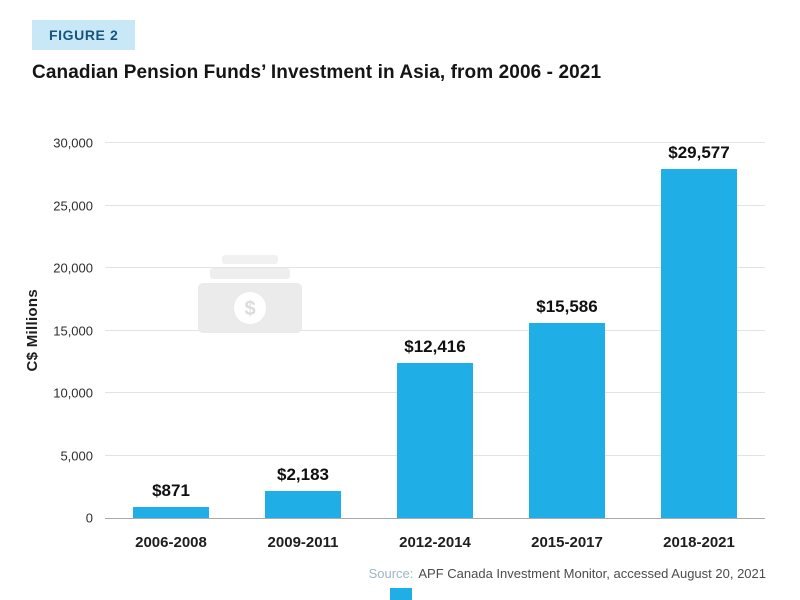  I want to click on figure-label-badge: FIGURE 2, so click(84, 35).